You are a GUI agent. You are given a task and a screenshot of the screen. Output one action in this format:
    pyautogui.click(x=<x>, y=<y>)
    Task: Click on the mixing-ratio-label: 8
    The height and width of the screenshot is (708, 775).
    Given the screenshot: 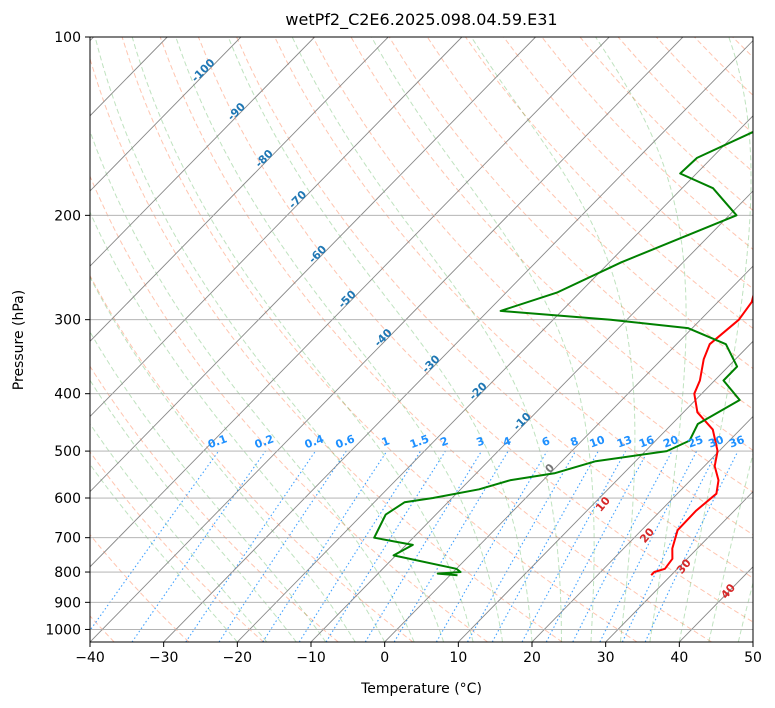 What is the action you would take?
    pyautogui.click(x=575, y=441)
    